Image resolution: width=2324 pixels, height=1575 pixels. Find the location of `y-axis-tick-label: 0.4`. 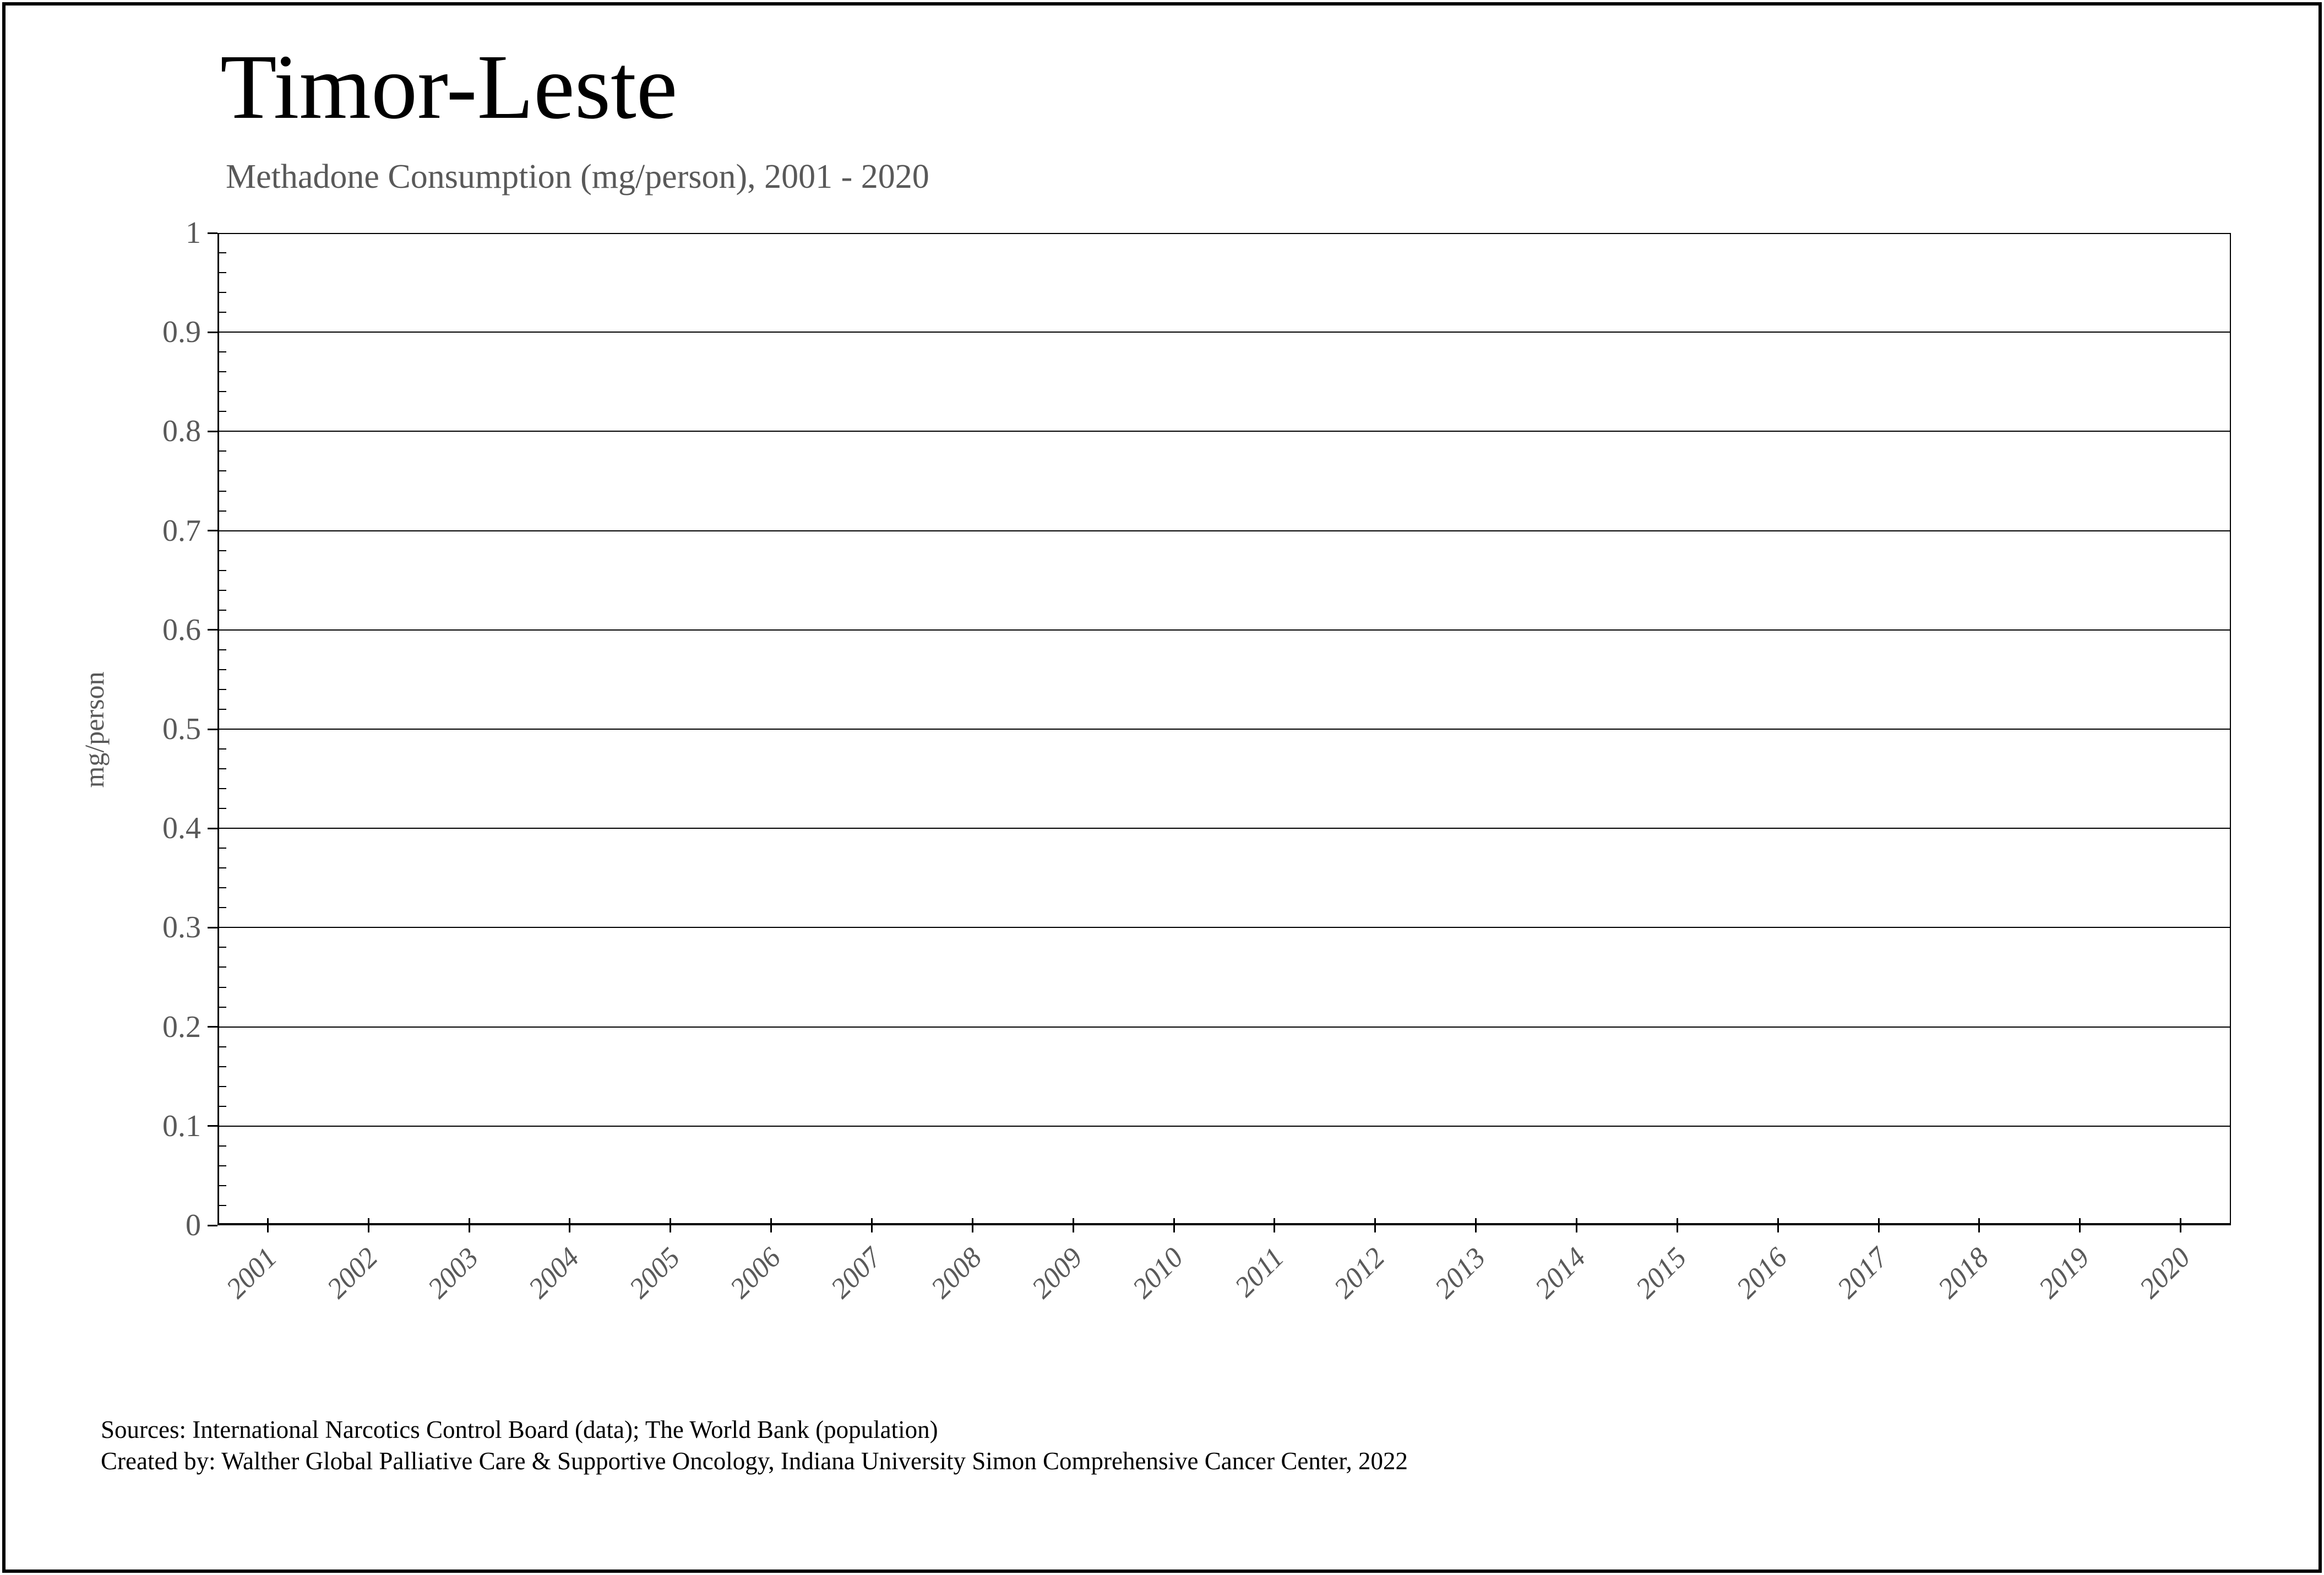

y-axis-tick-label: 0.4 is located at coordinates (182, 829).